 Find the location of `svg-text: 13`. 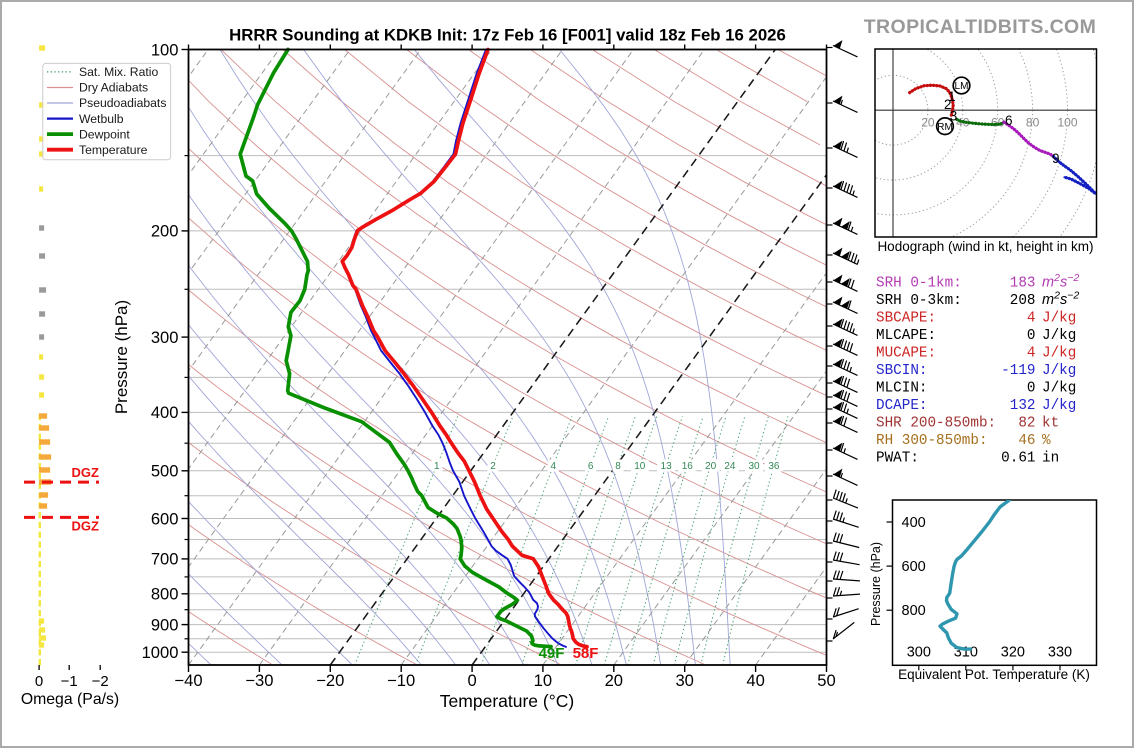

svg-text: 13 is located at coordinates (667, 466).